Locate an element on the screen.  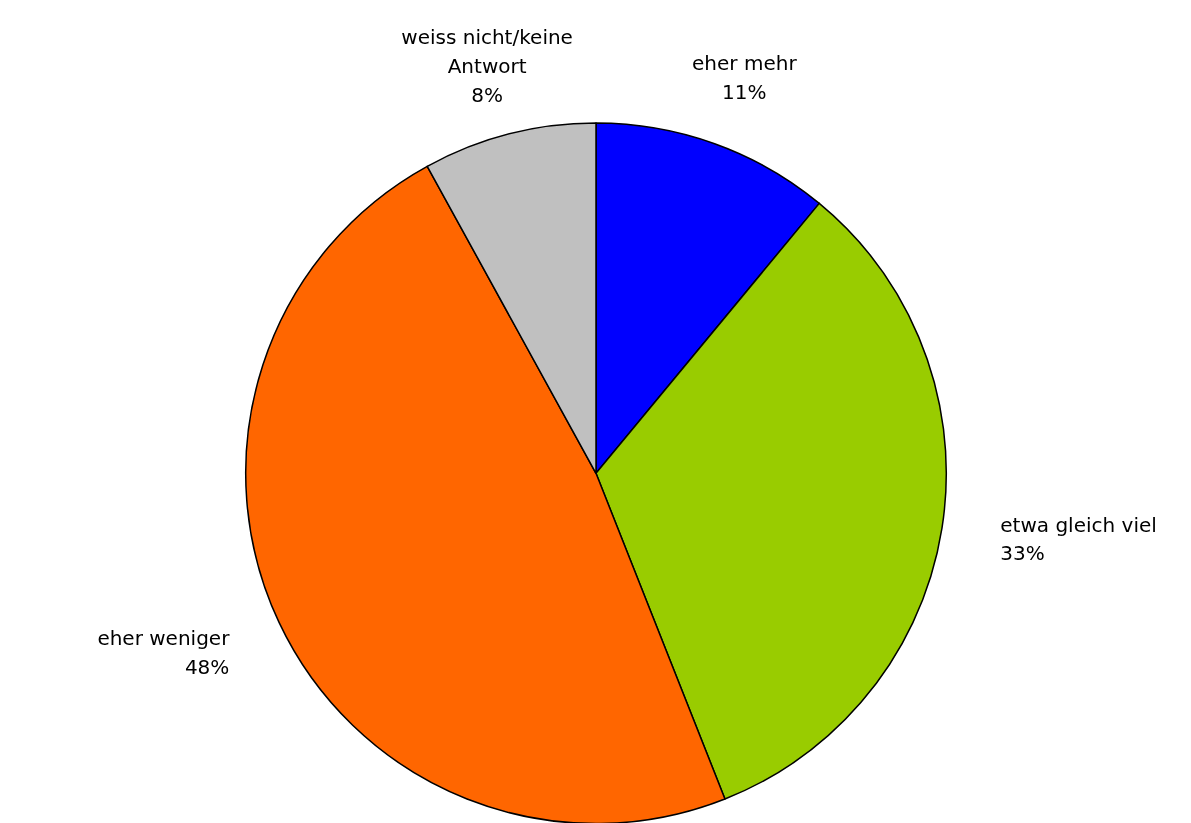
data-label: 48% is located at coordinates (207, 666).